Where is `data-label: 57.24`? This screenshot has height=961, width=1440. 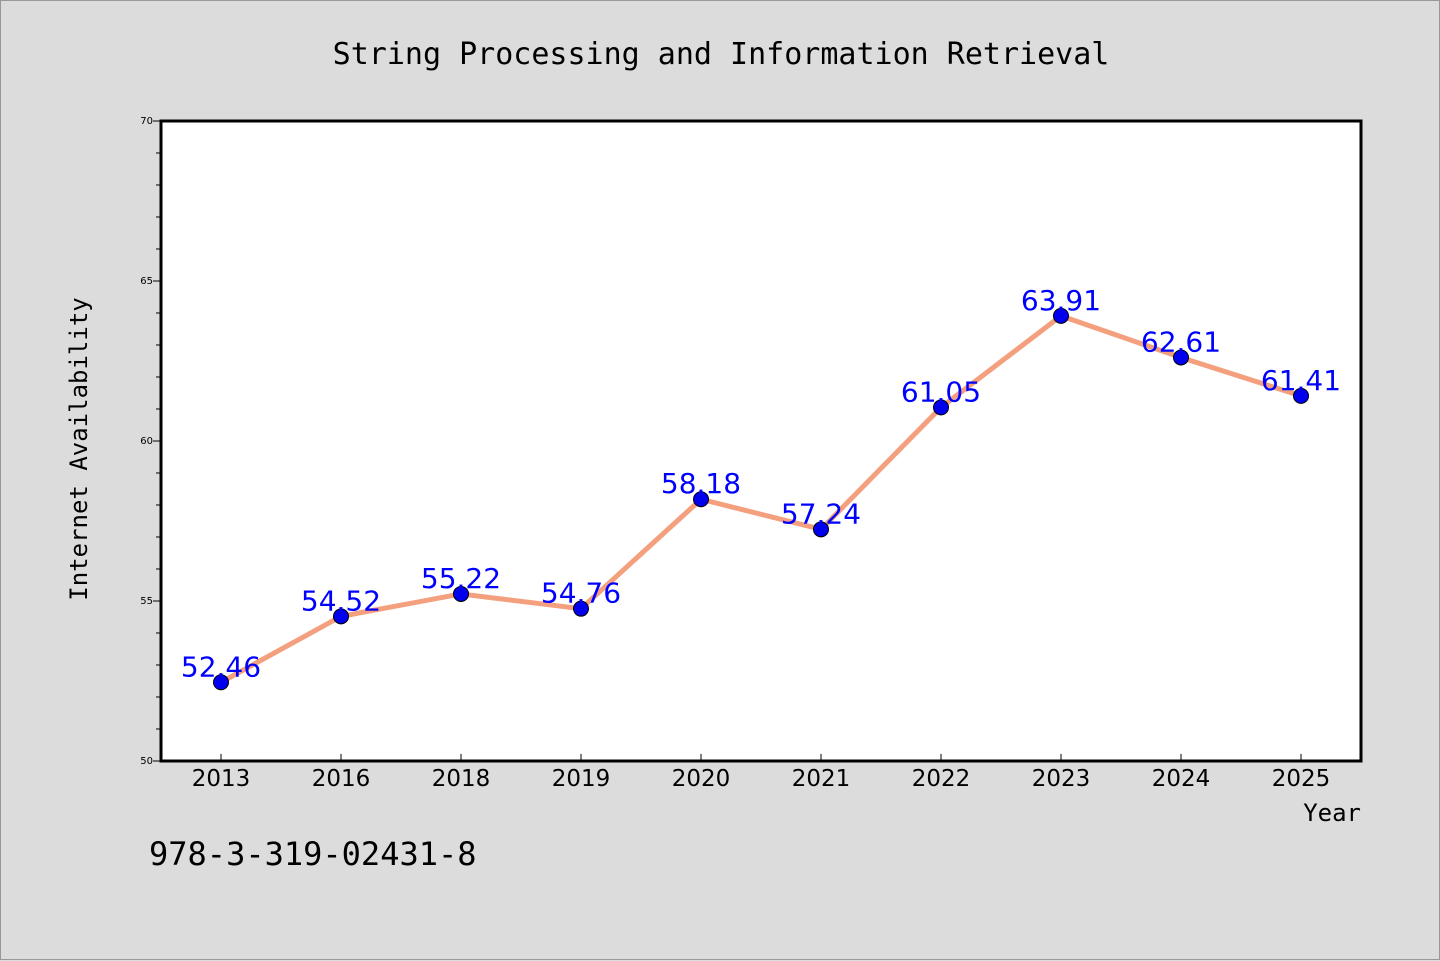 data-label: 57.24 is located at coordinates (821, 513).